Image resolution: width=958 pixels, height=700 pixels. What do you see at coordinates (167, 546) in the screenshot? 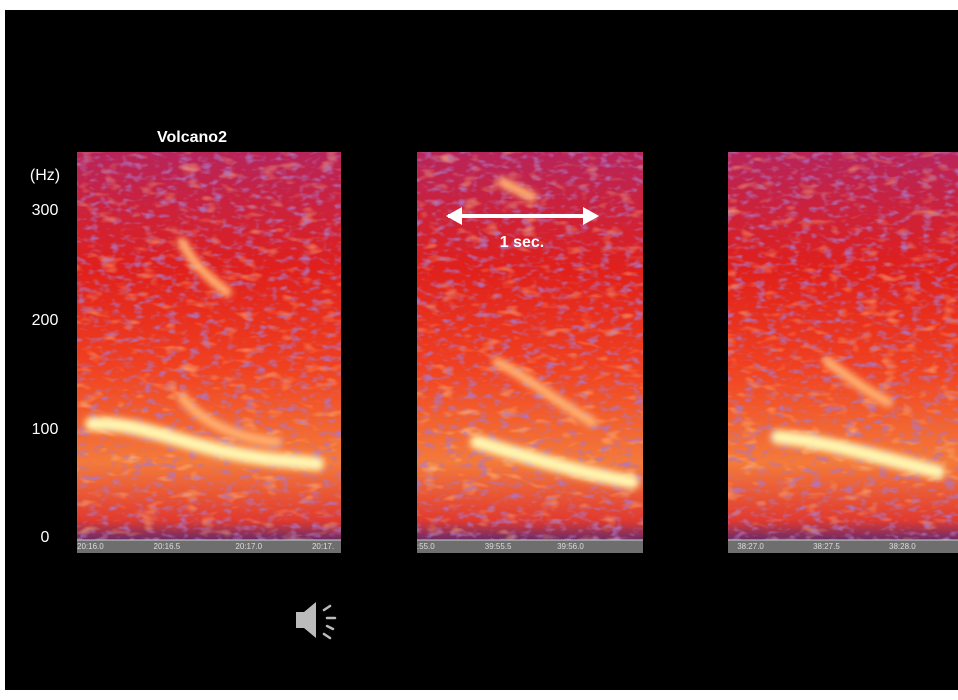
I see `time-label: 20:16.5` at bounding box center [167, 546].